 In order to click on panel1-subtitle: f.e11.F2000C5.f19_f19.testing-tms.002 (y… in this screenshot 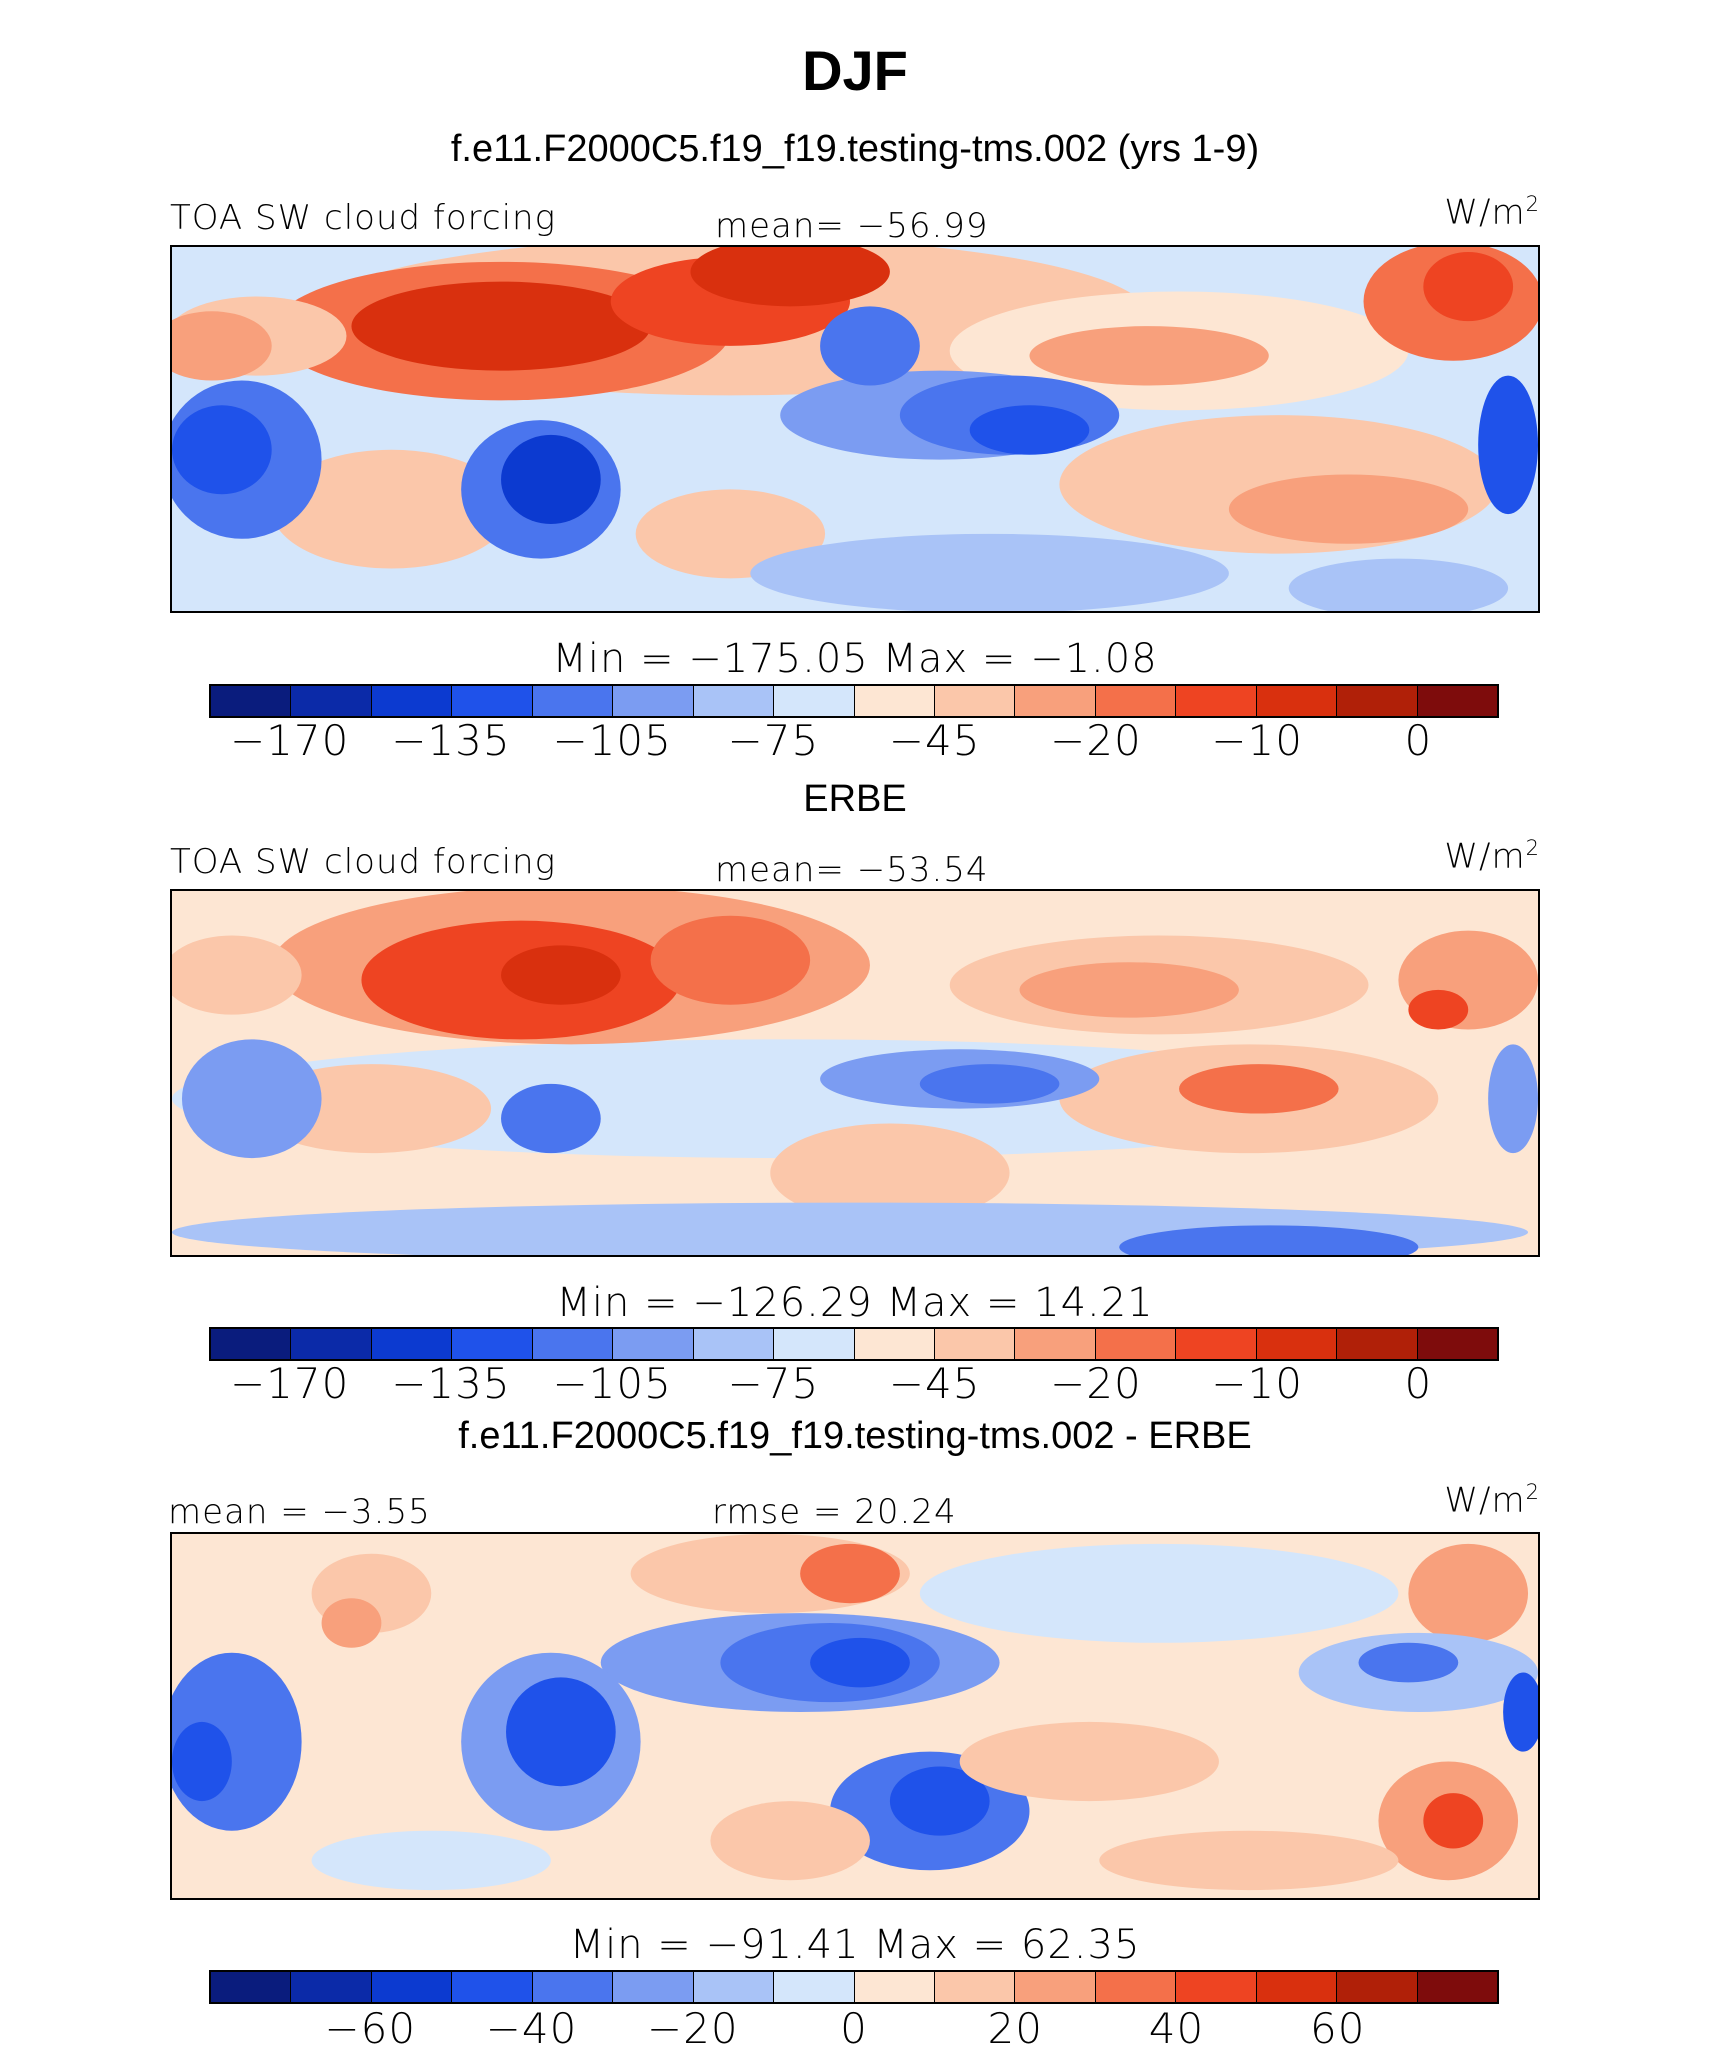, I will do `click(855, 149)`.